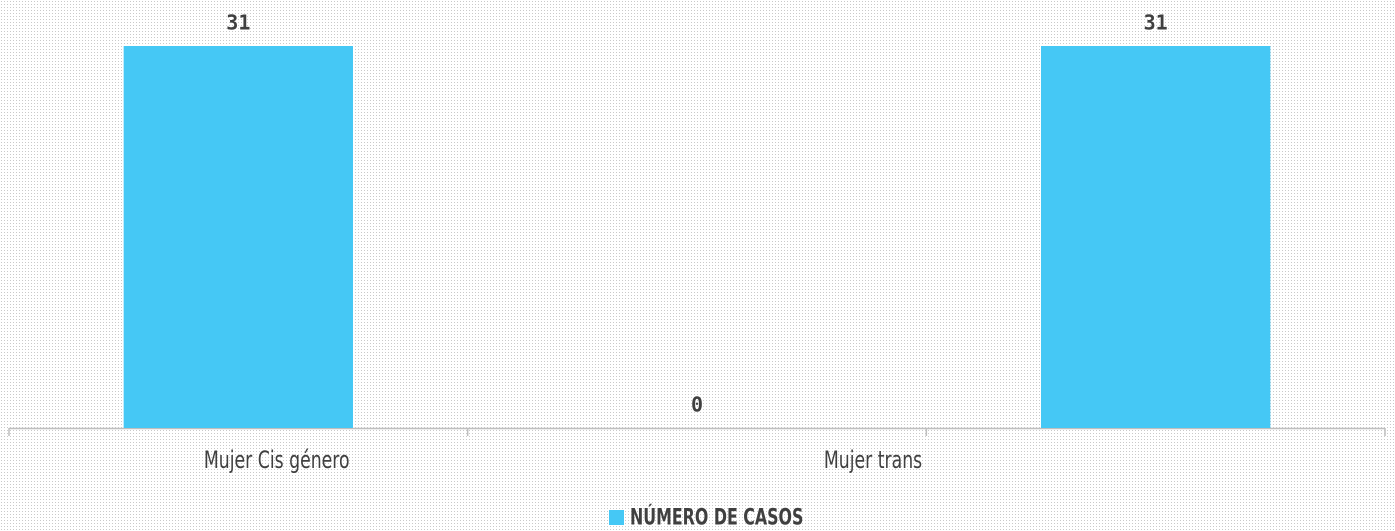 The width and height of the screenshot is (1395, 531). I want to click on x-tick-label: Mujer Cis género, so click(277, 460).